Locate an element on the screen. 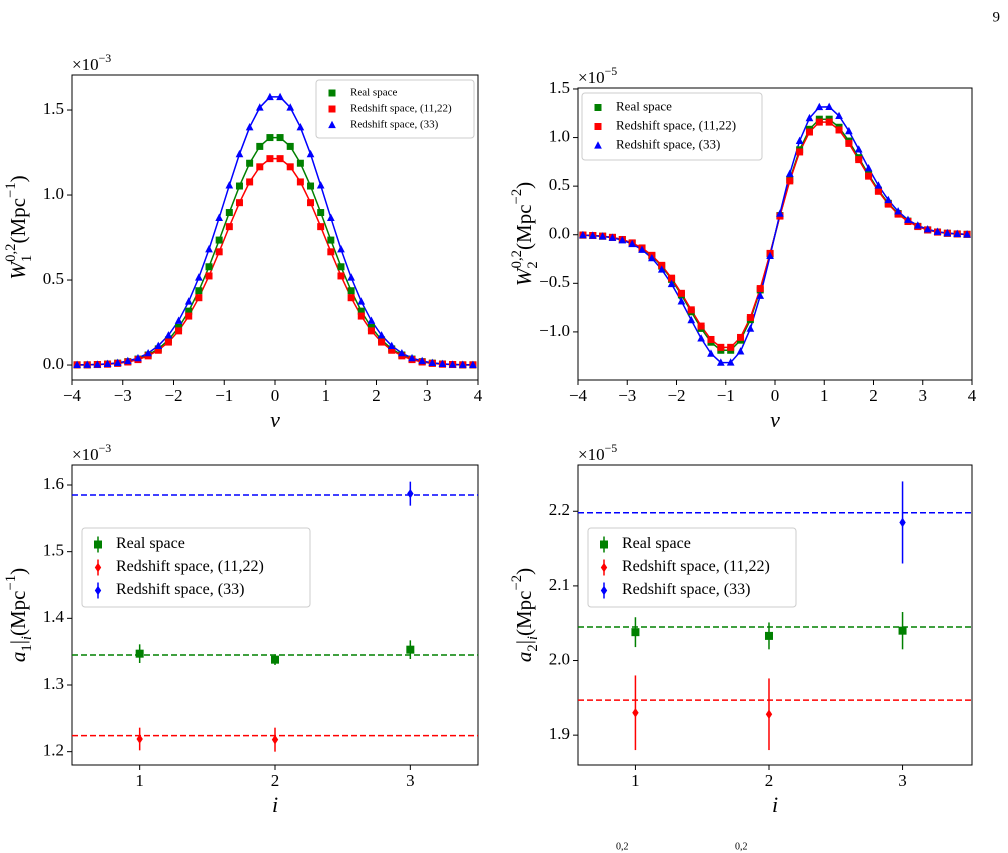  x-tick-label: 4 is located at coordinates (478, 395).